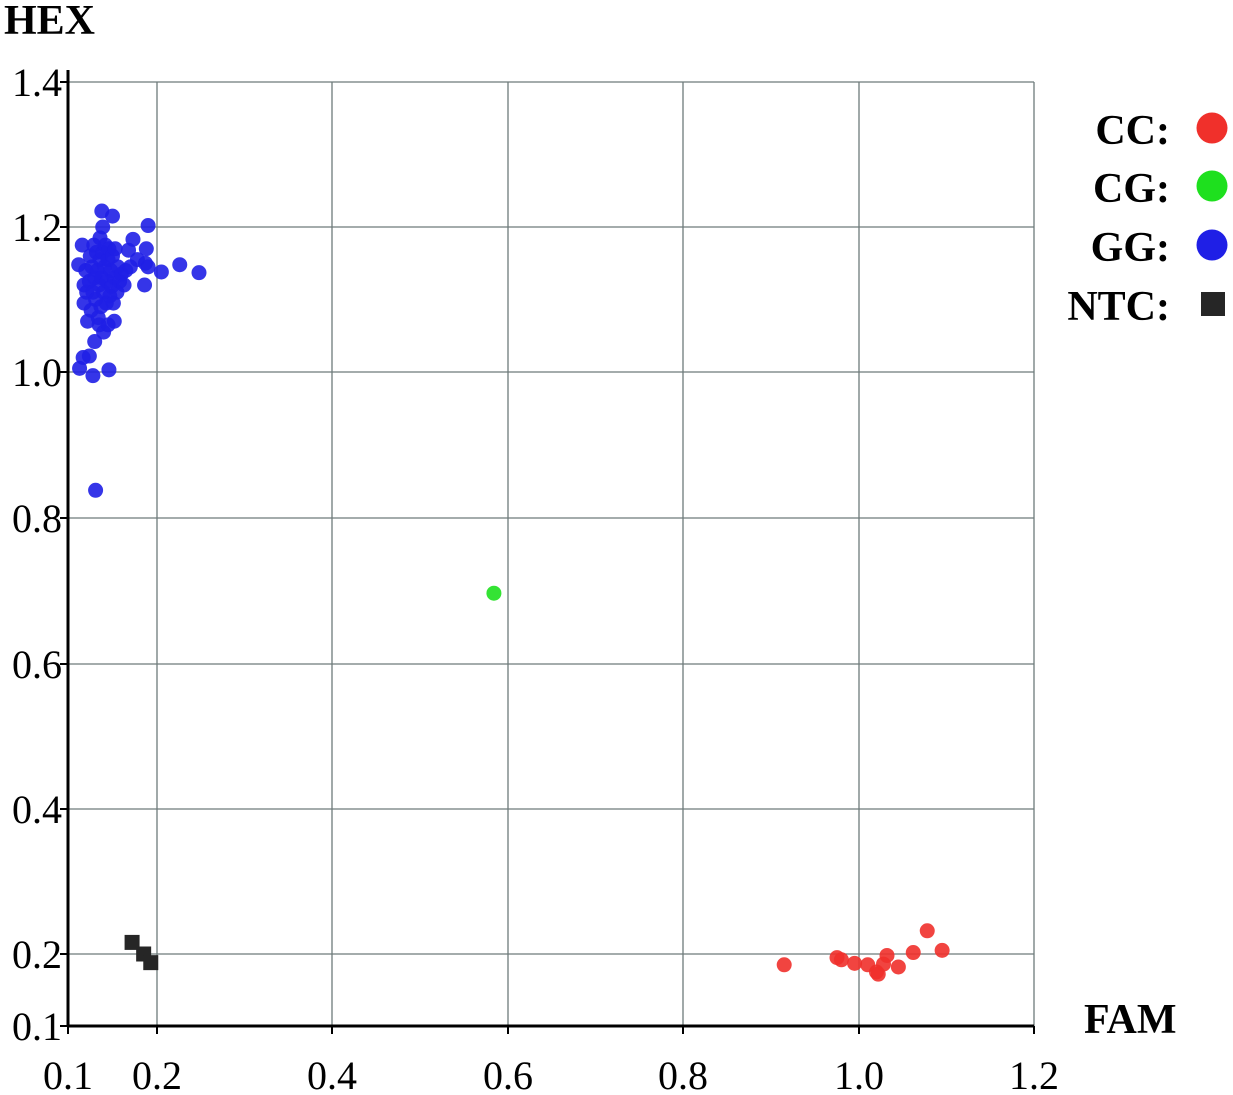 This screenshot has height=1095, width=1233. Describe the element at coordinates (1213, 304) in the screenshot. I see `legend-marker-ntc` at that location.